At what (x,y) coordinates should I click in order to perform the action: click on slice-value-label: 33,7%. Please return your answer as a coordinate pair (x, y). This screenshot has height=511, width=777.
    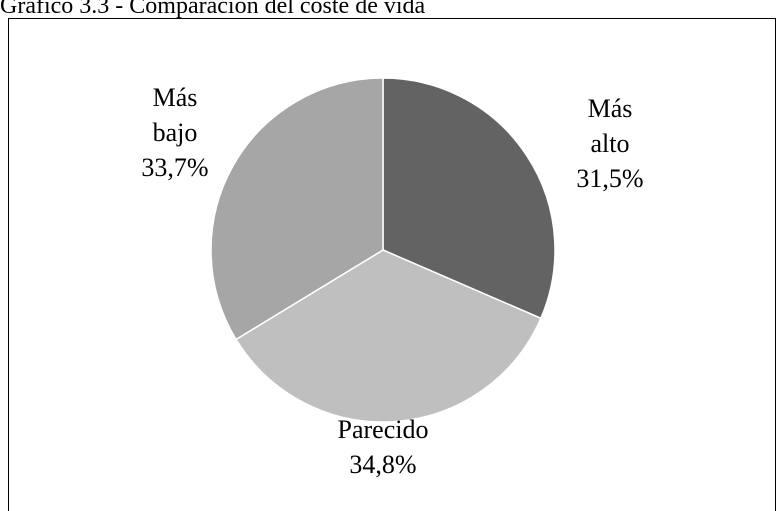
    Looking at the image, I should click on (174, 167).